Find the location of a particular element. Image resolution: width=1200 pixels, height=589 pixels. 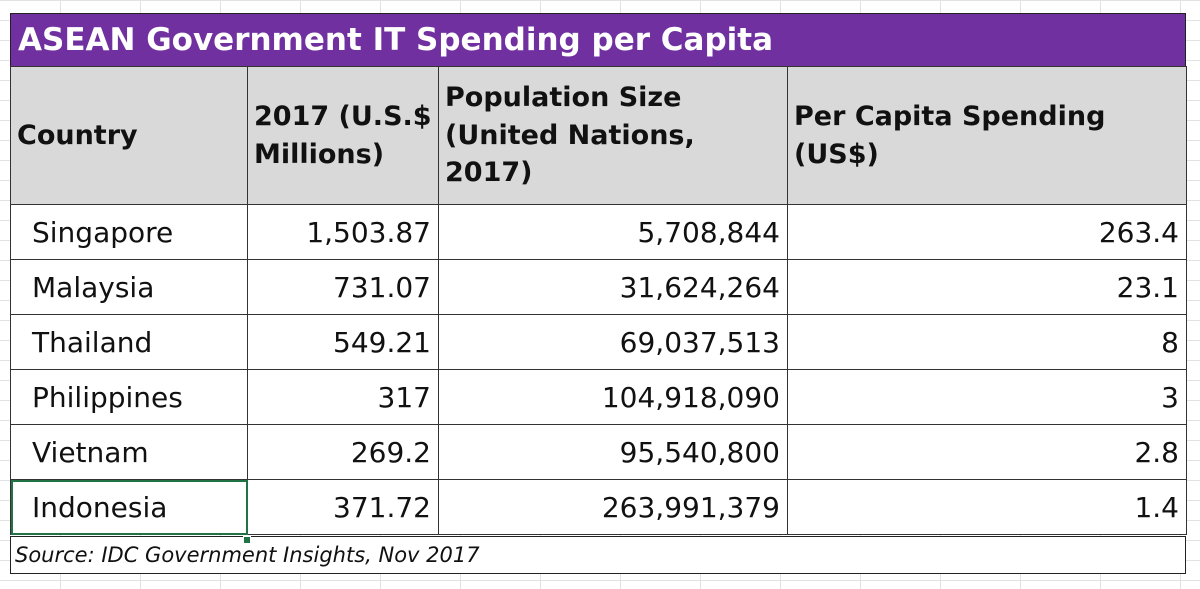

table-row: Philippines 317 104,918,090 3 is located at coordinates (598, 397).